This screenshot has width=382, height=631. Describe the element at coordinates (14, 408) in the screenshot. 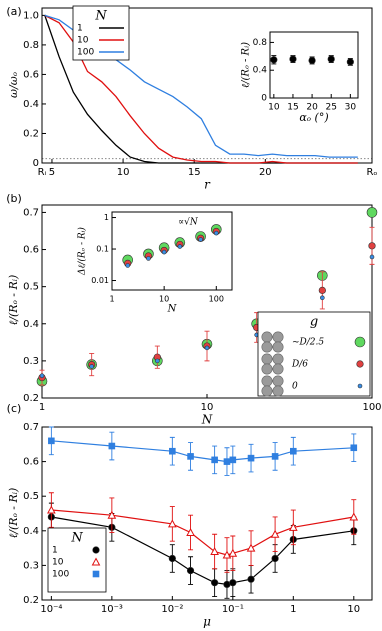

I see `panel-label: (c)` at that location.